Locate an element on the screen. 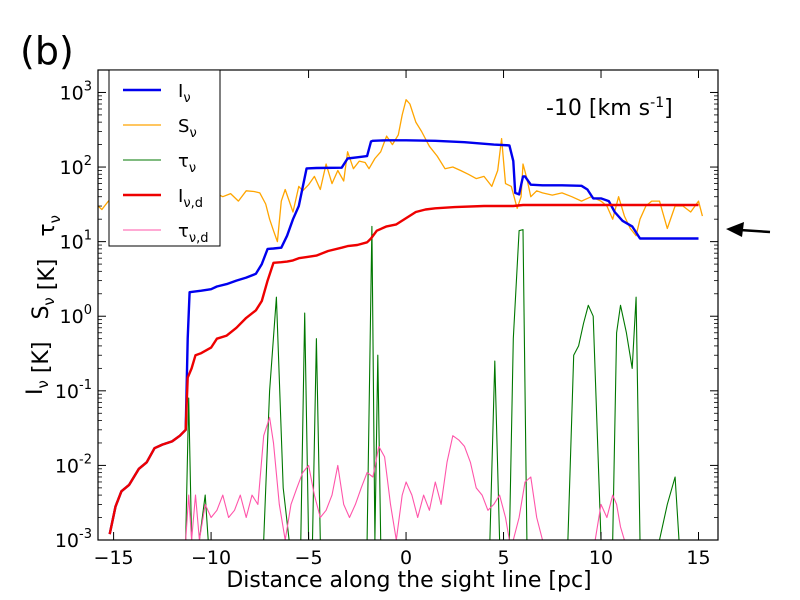 The image size is (800, 600). legend-label: Sν is located at coordinates (187, 128).